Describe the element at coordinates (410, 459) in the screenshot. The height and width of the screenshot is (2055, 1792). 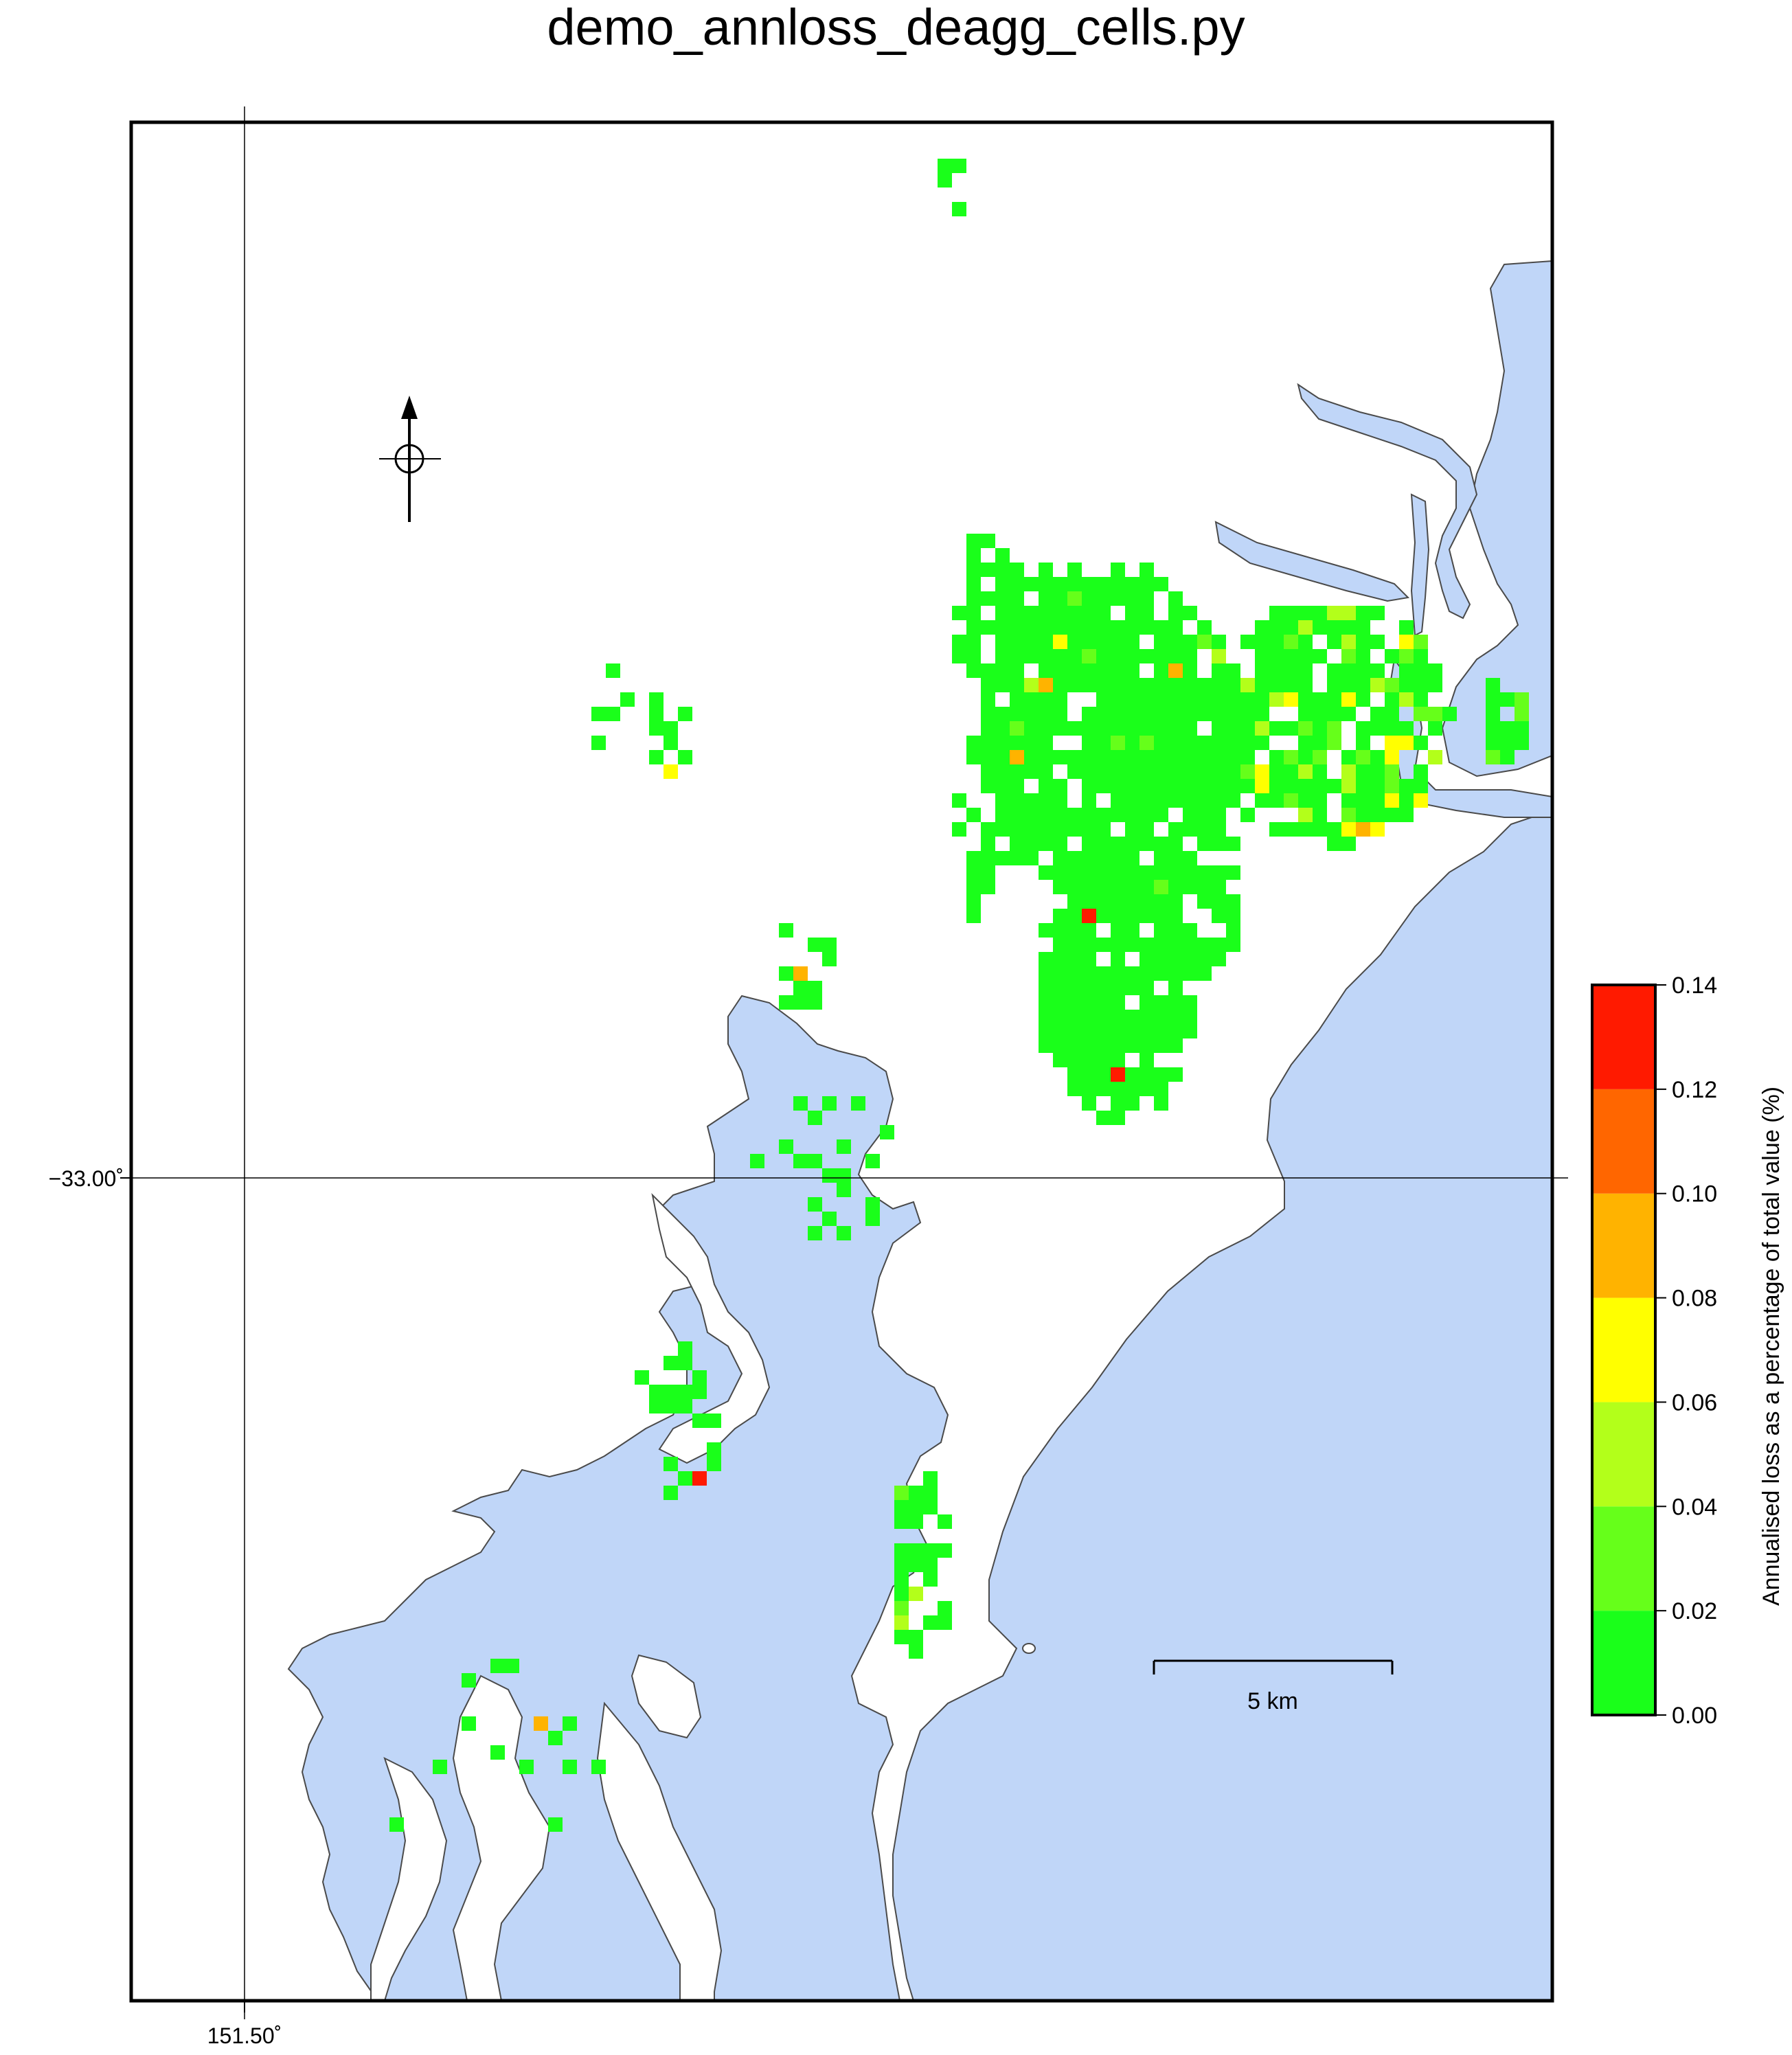
I see `north-arrow-icon` at that location.